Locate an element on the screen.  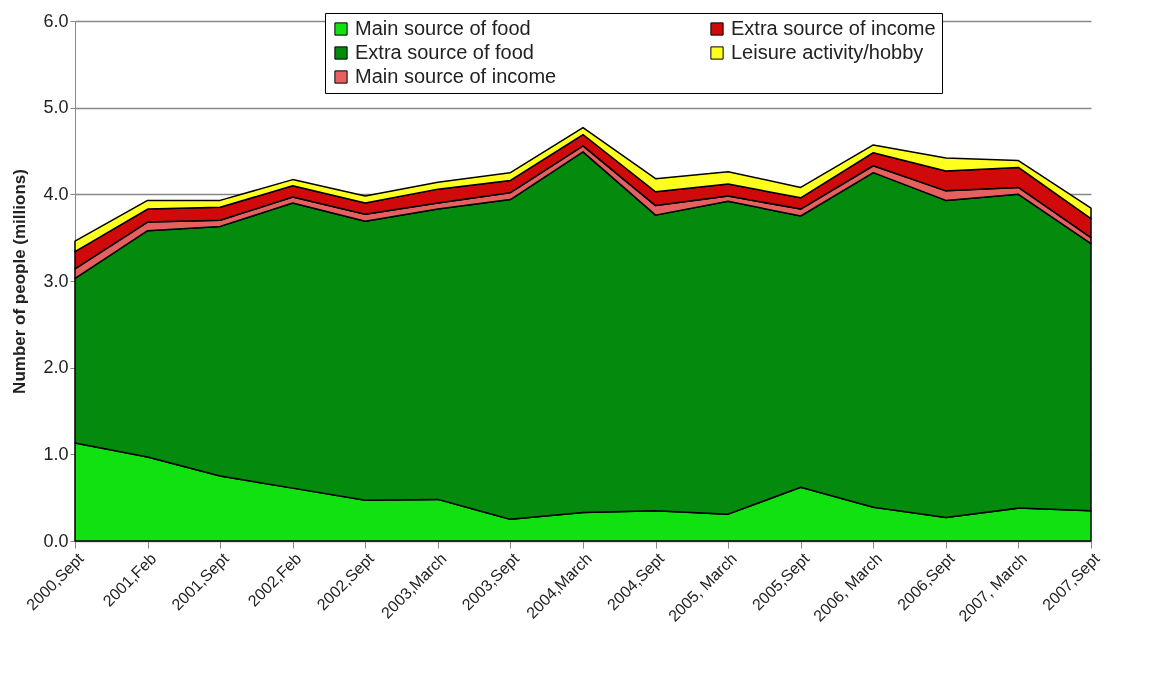
y-tick-label: 2.0 is located at coordinates (56, 367).